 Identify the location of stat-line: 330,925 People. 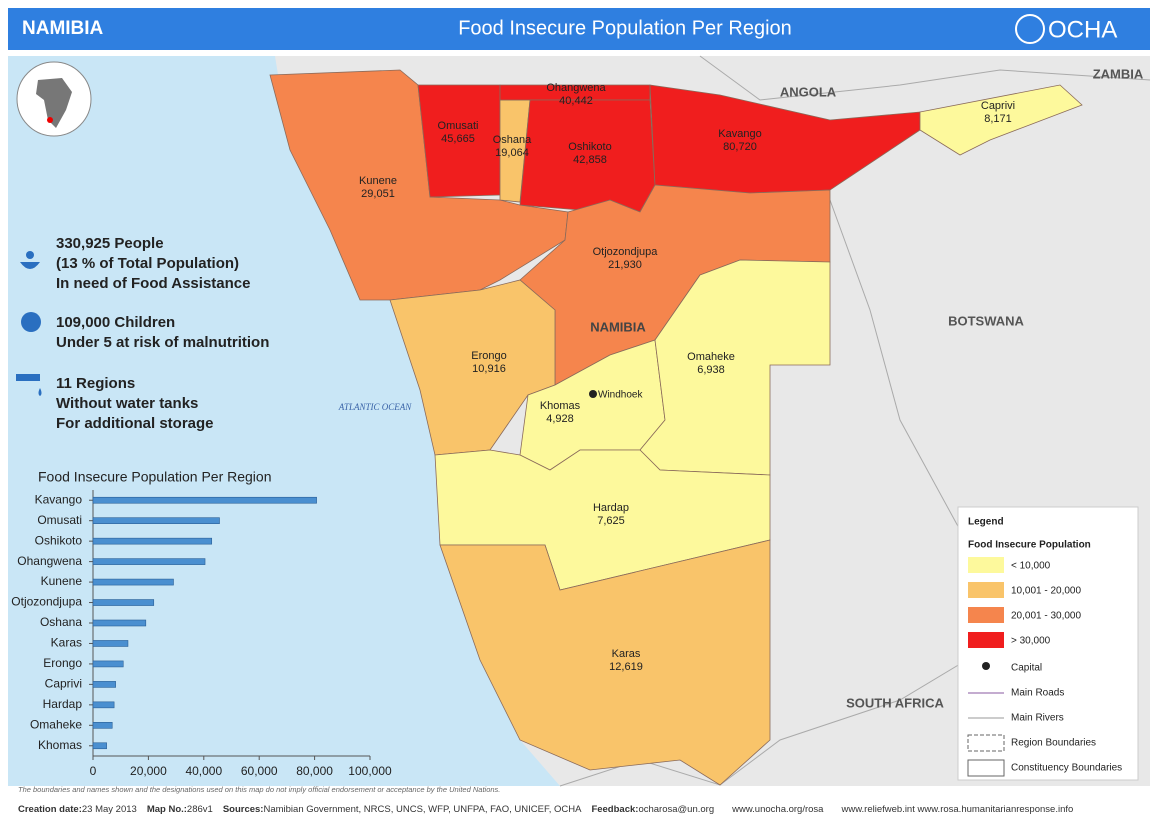
(110, 243).